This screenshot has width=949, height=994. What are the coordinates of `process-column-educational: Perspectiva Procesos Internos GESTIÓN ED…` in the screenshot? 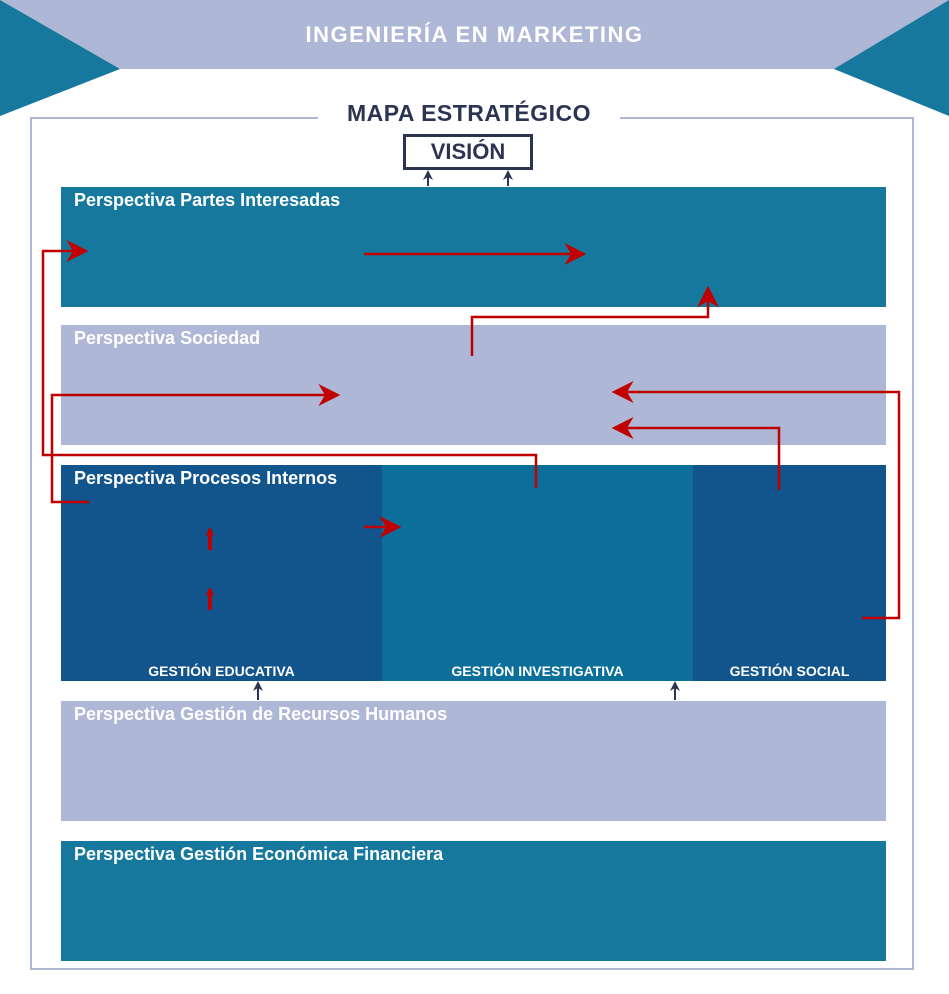 It's located at (221, 573).